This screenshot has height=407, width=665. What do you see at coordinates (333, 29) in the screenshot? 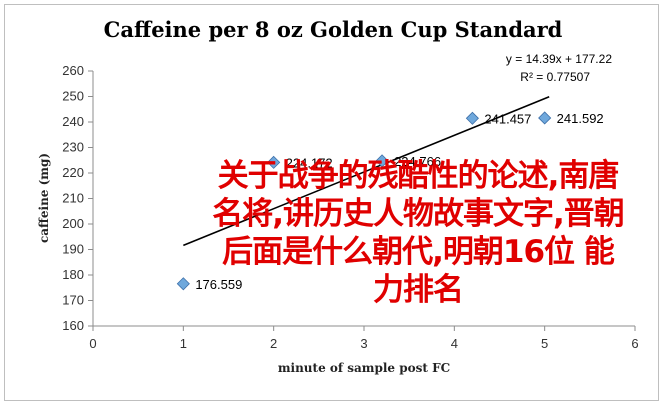
I see `chart-title: Caffeine per 8 oz Golden Cup Standard` at bounding box center [333, 29].